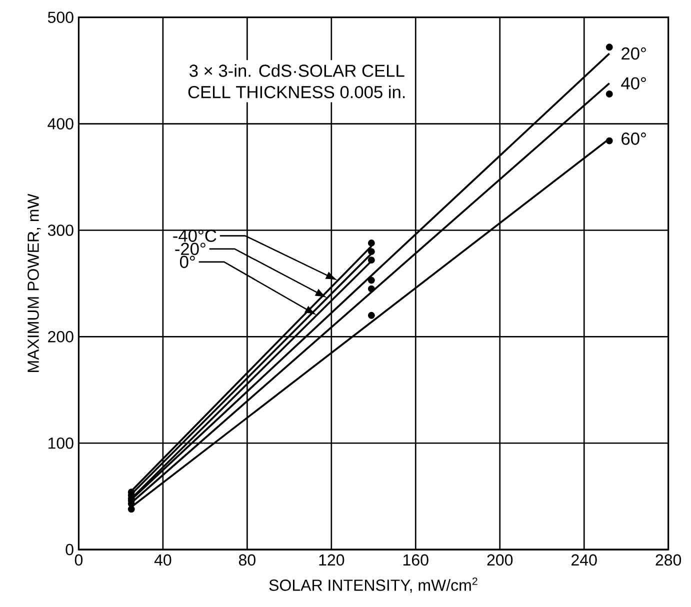 Image resolution: width=691 pixels, height=607 pixels. I want to click on y-tick-label: 500, so click(61, 18).